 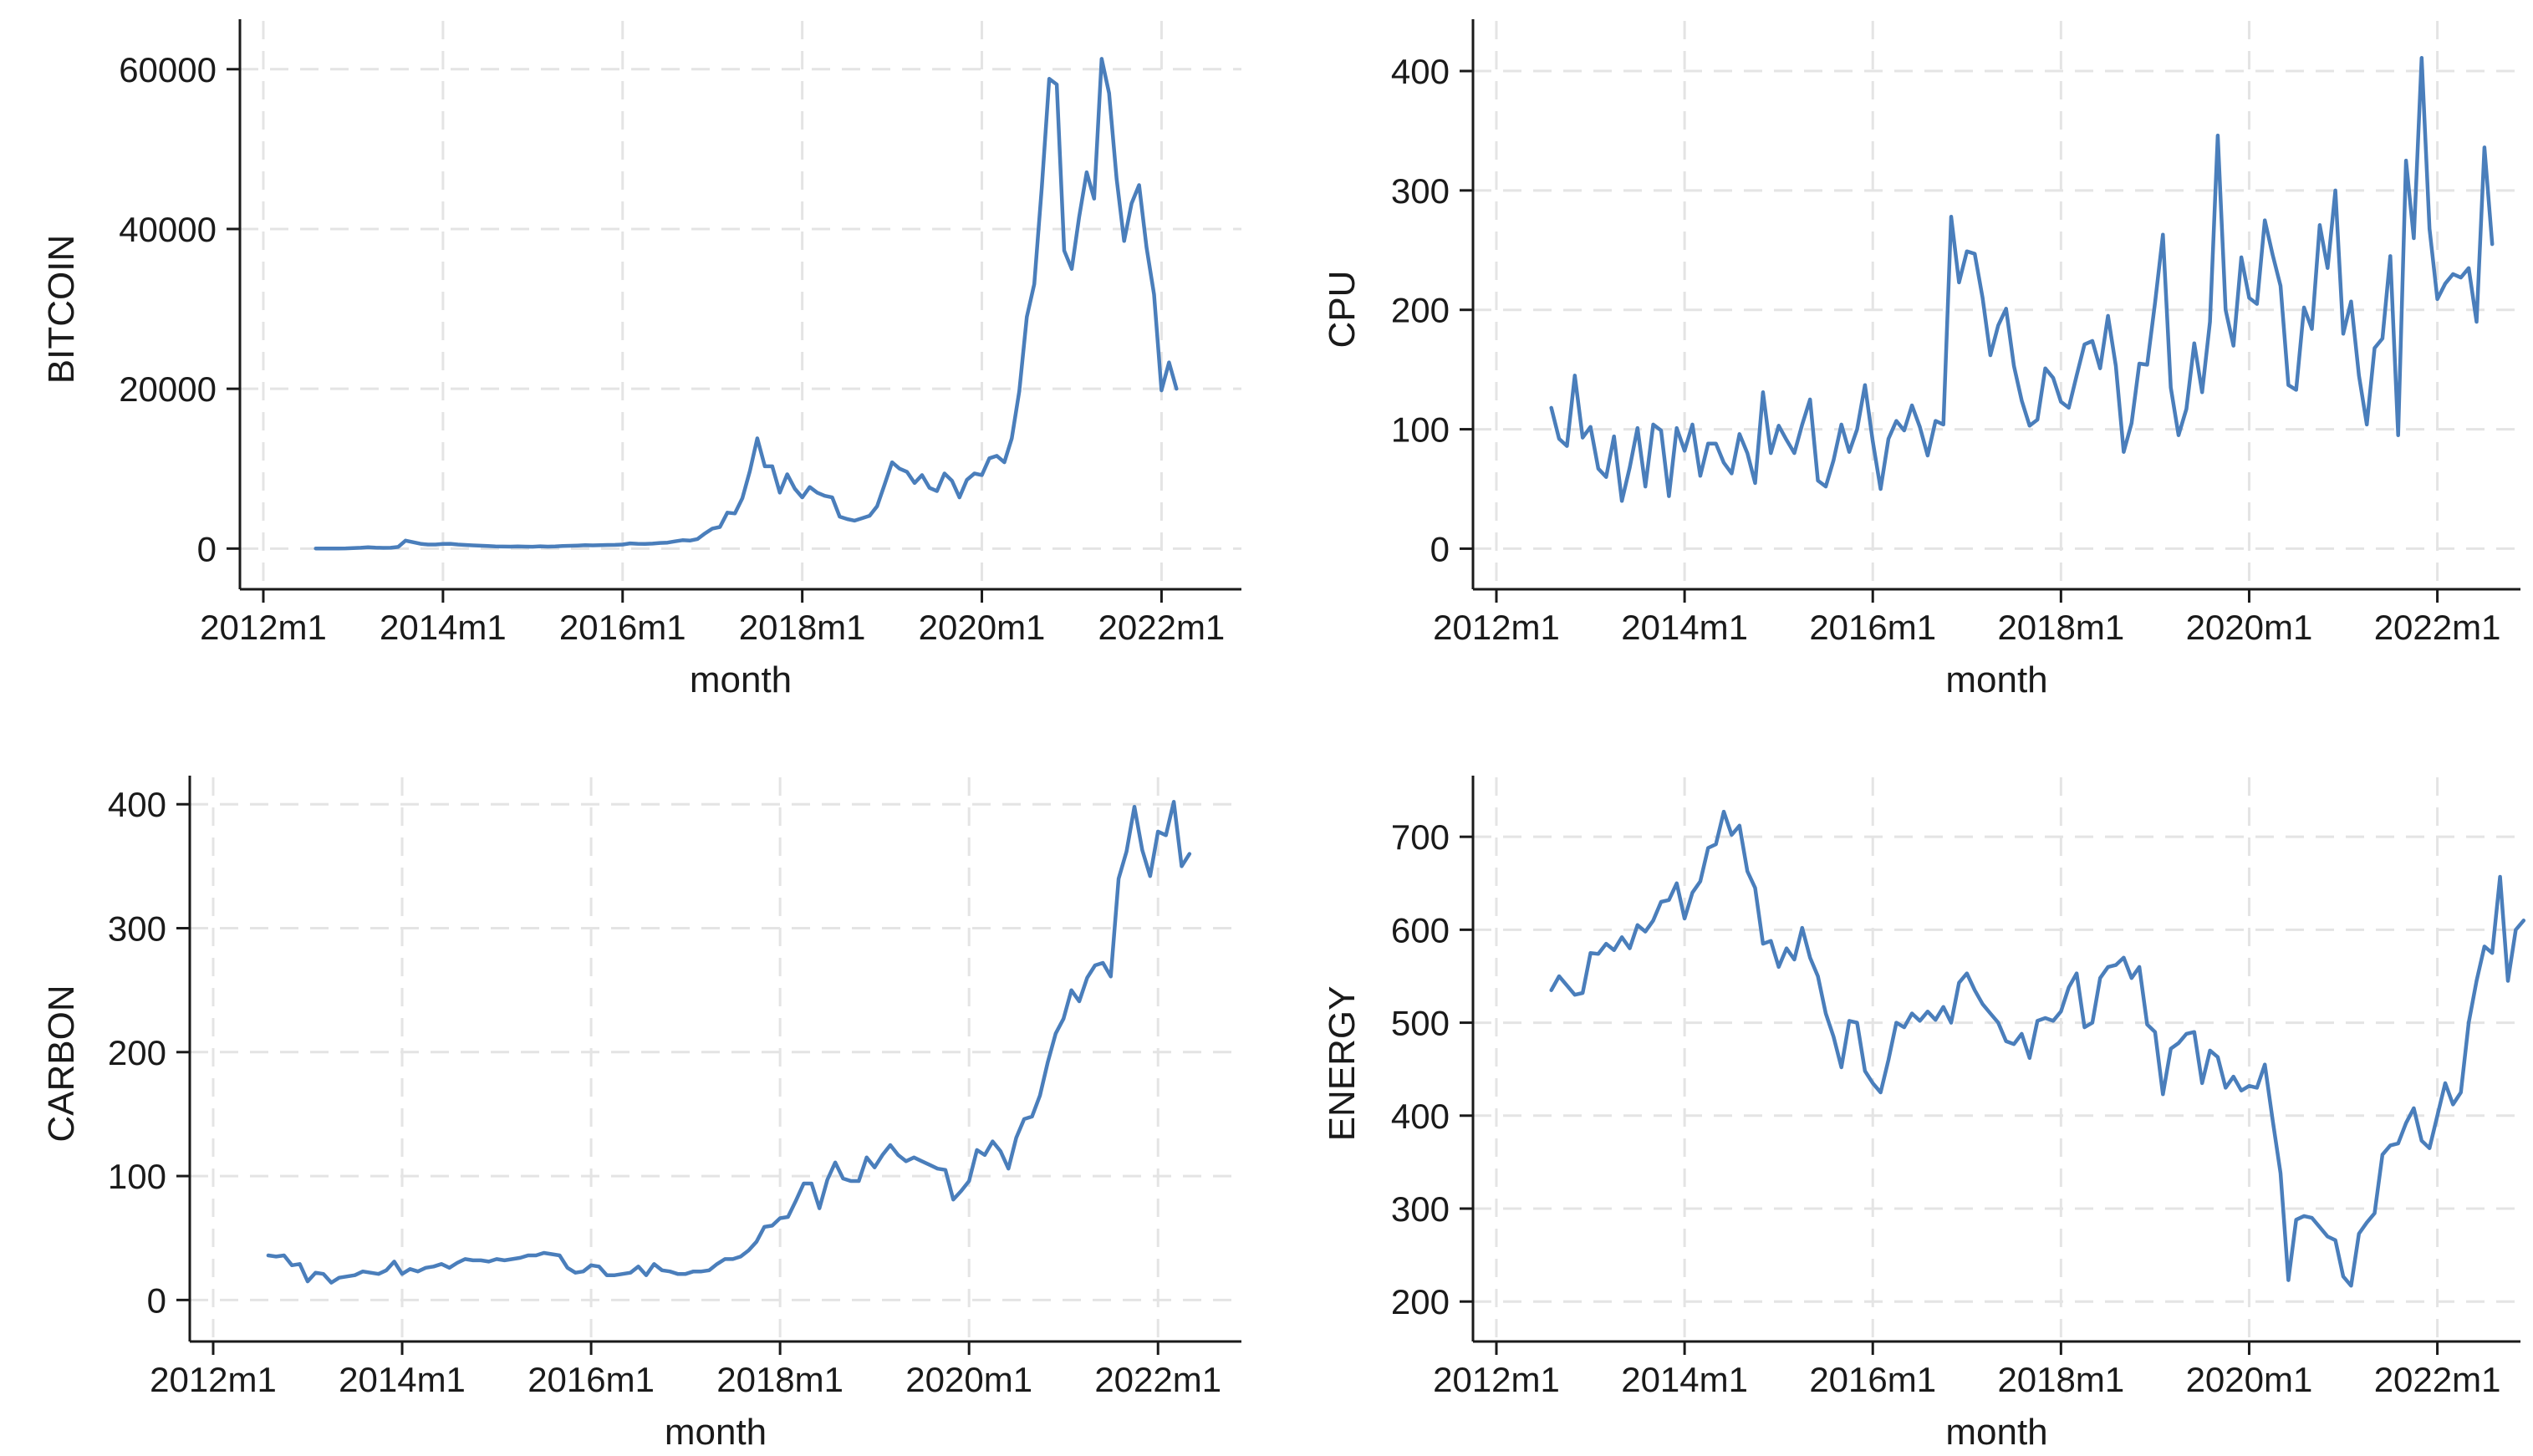 What do you see at coordinates (1421, 71) in the screenshot?
I see `cpu-y-tick-label-4: 400` at bounding box center [1421, 71].